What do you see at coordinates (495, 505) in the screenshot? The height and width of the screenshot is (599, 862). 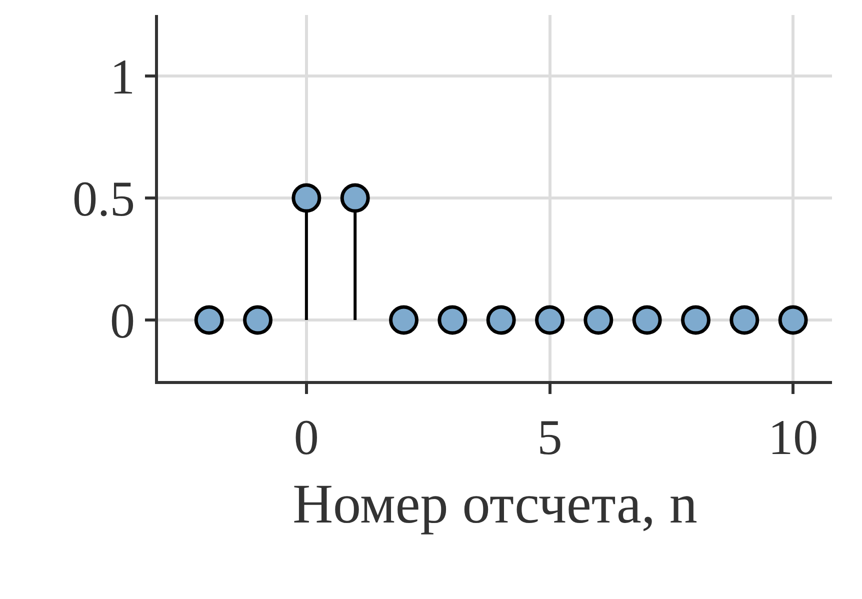 I see `x-axis-title: Номер отсчета, n` at bounding box center [495, 505].